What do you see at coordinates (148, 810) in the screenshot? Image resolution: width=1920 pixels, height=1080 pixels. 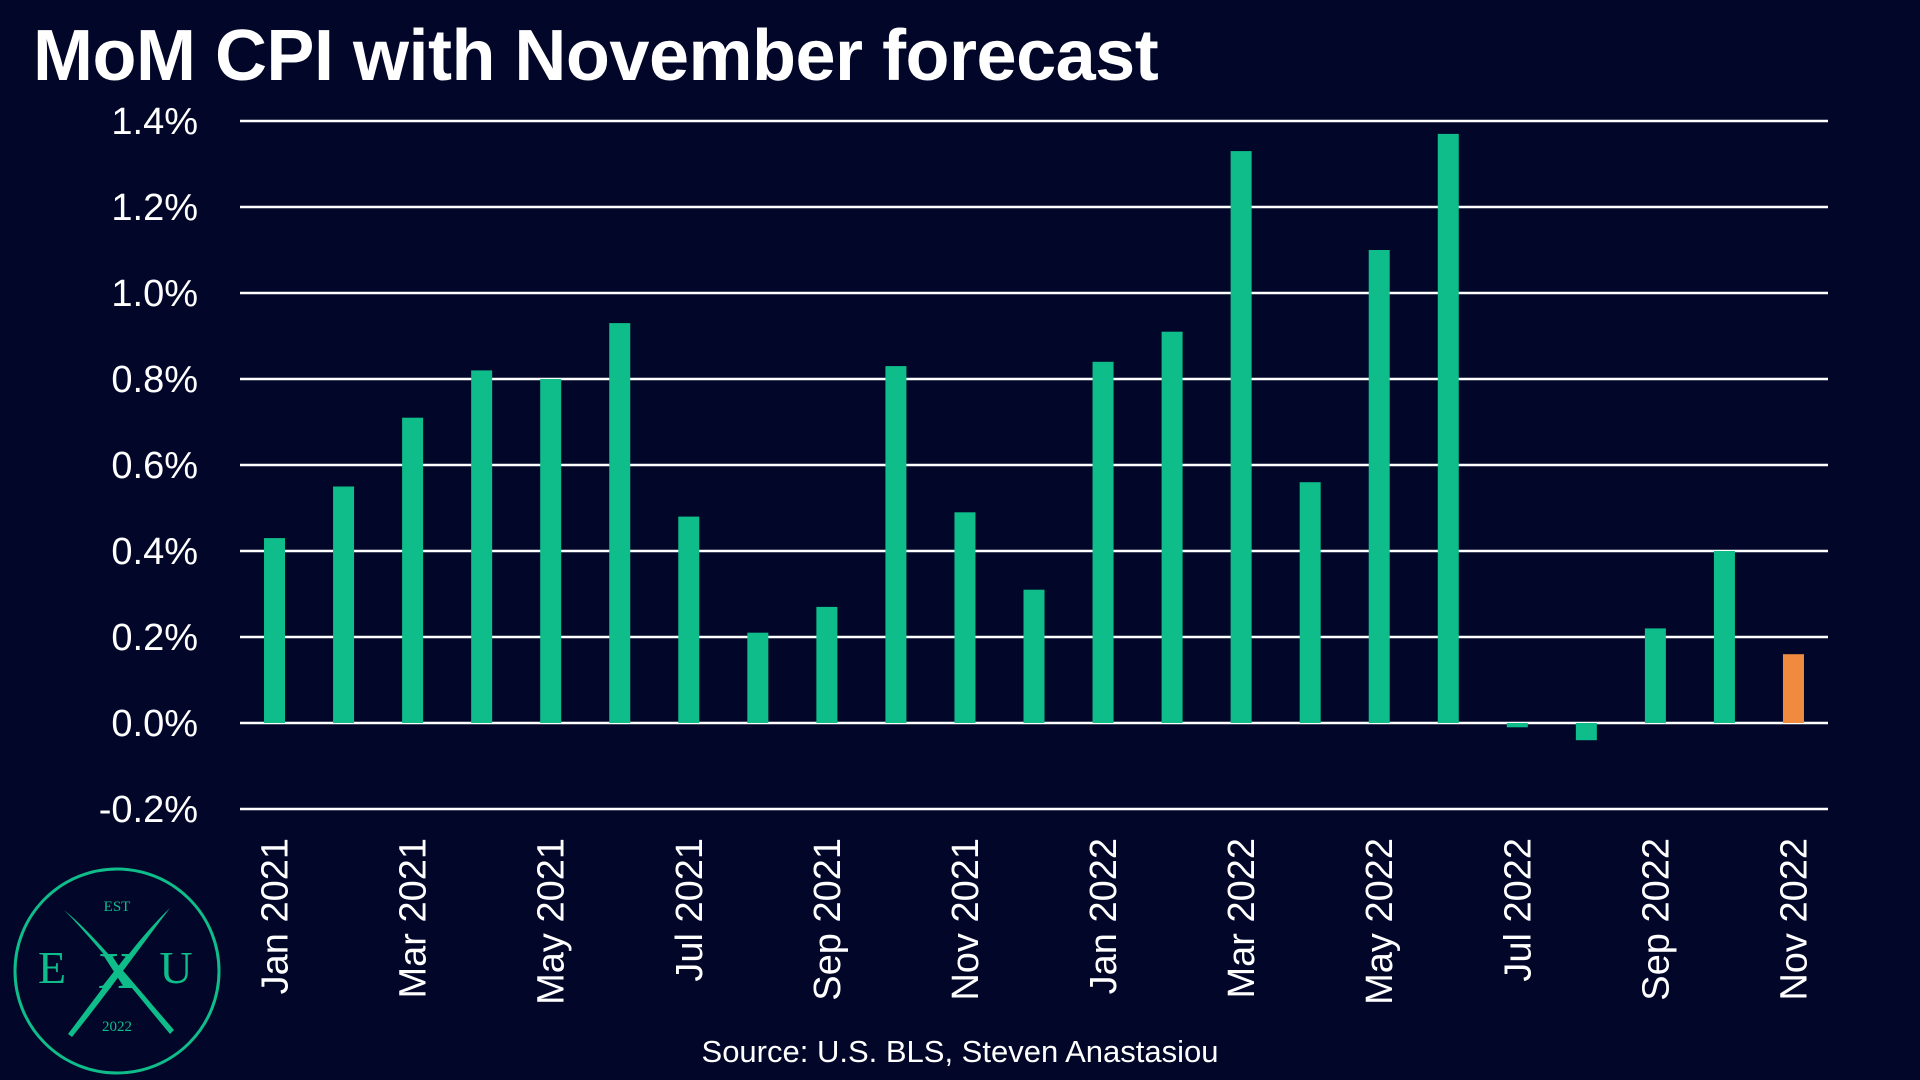 I see `y-tick-label: -0.2%` at bounding box center [148, 810].